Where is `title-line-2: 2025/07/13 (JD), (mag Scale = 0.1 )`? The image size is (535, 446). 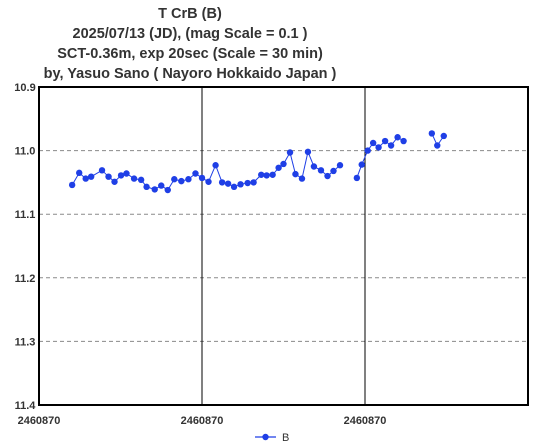
title-line-2: 2025/07/13 (JD), (mag Scale = 0.1 ) is located at coordinates (190, 34).